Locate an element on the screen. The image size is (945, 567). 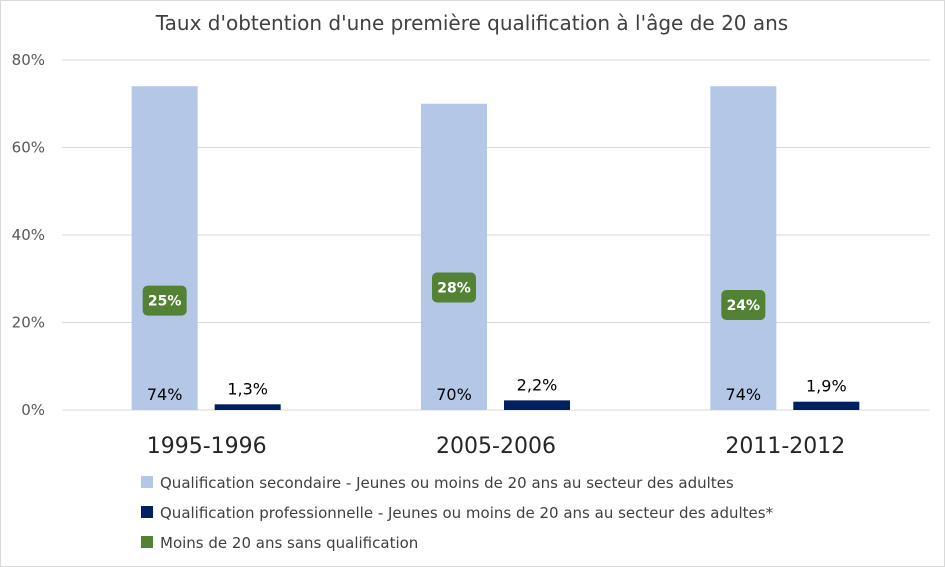
y-tick-label: 40% is located at coordinates (28, 235).